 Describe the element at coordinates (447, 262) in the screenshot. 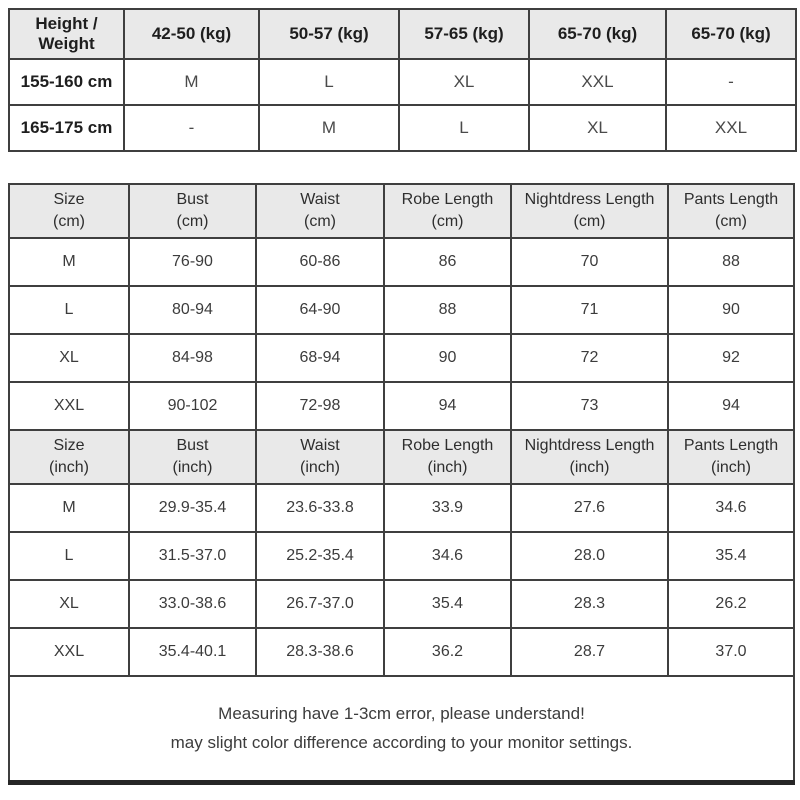

I see `robe-length-cell: 86` at that location.